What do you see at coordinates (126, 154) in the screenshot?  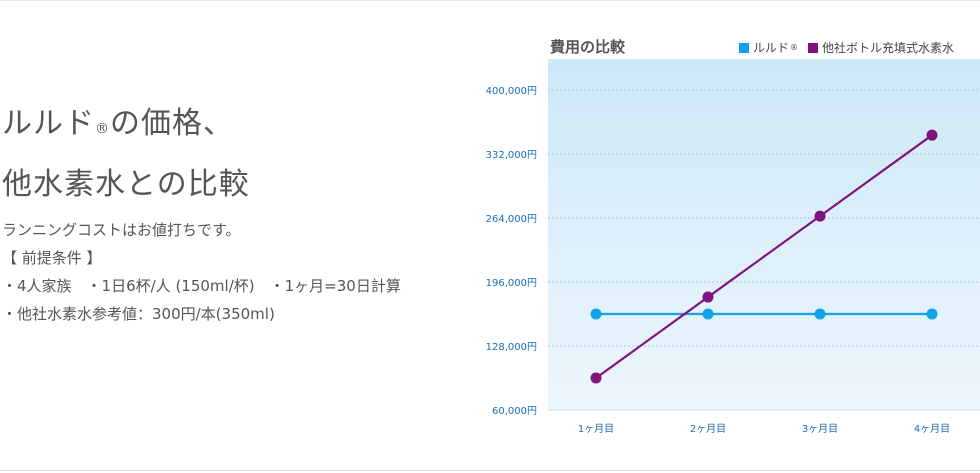 I see `page-heading: ルルド®の価格、 他水素水との比較` at bounding box center [126, 154].